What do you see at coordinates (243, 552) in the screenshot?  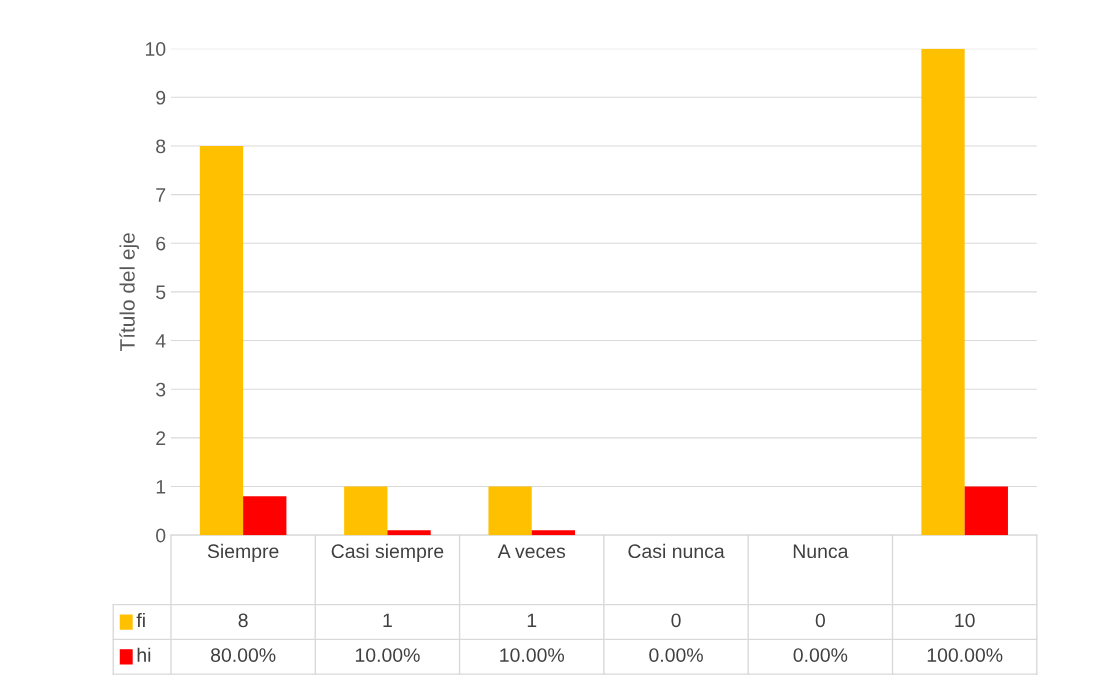 I see `x-tick-label: Siempre` at bounding box center [243, 552].